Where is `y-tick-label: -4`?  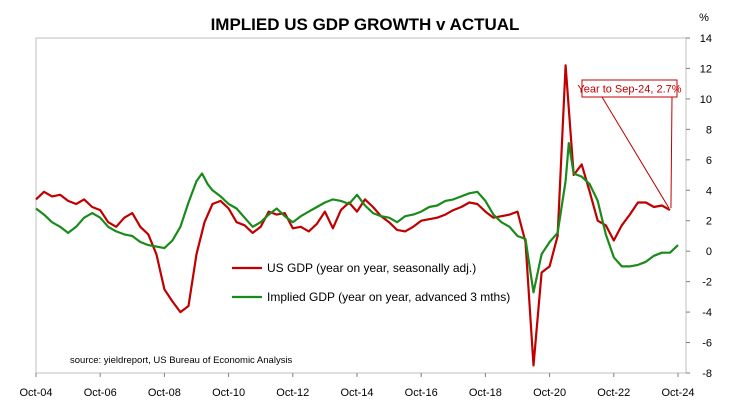
y-tick-label: -4 is located at coordinates (707, 313).